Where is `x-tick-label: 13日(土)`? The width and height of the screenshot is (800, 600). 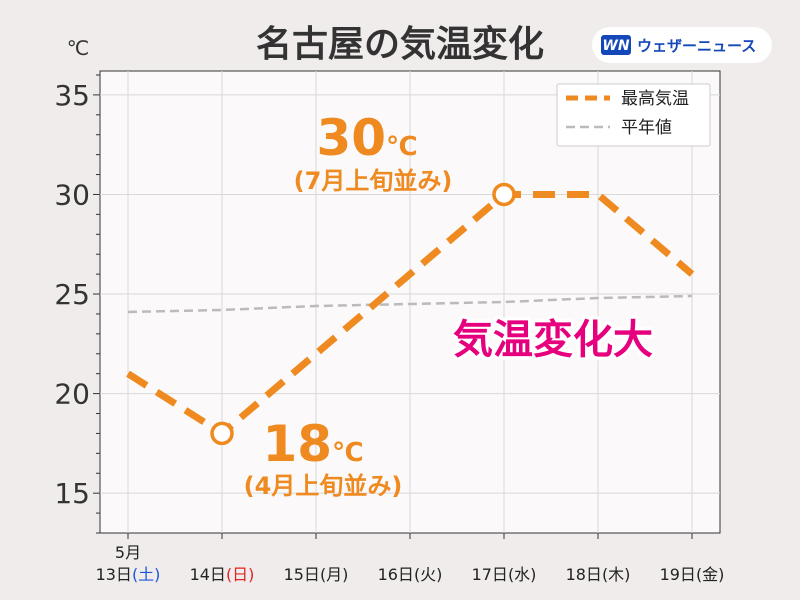 x-tick-label: 13日(土) is located at coordinates (128, 574).